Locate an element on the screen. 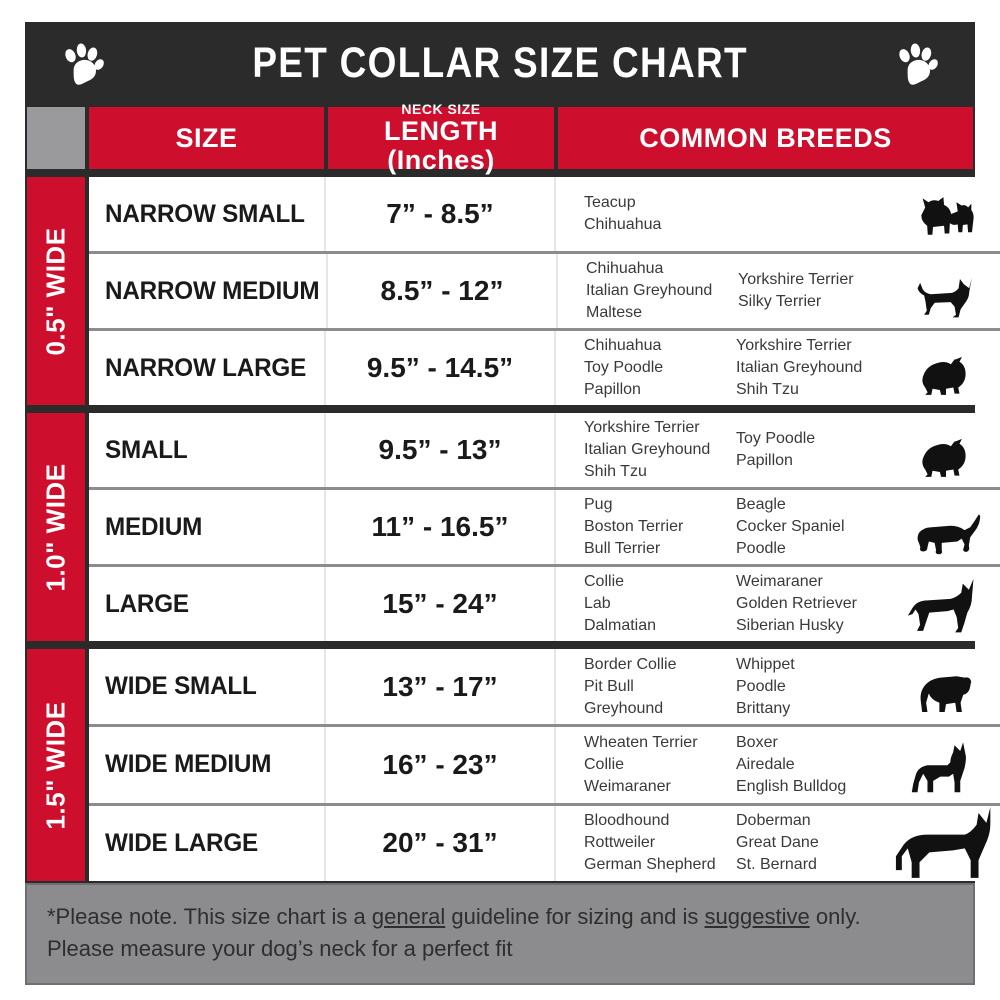 The width and height of the screenshot is (1000, 1000). breed-list-col2: Doberman Great Dane St. Bernard is located at coordinates (811, 843).